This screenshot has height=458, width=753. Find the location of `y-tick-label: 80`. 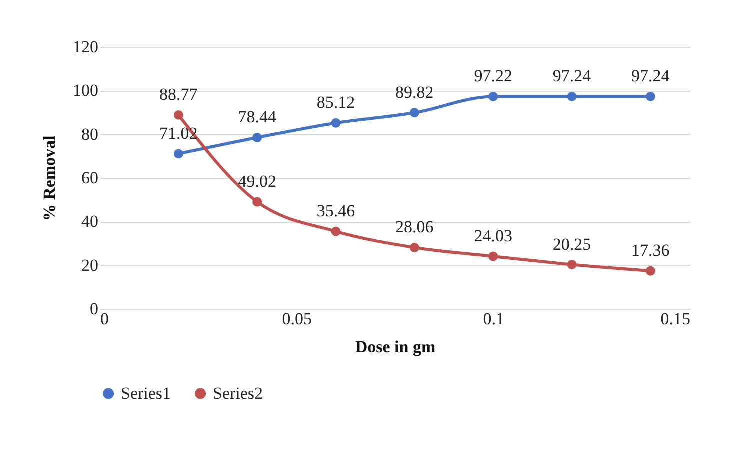

y-tick-label: 80 is located at coordinates (90, 134).